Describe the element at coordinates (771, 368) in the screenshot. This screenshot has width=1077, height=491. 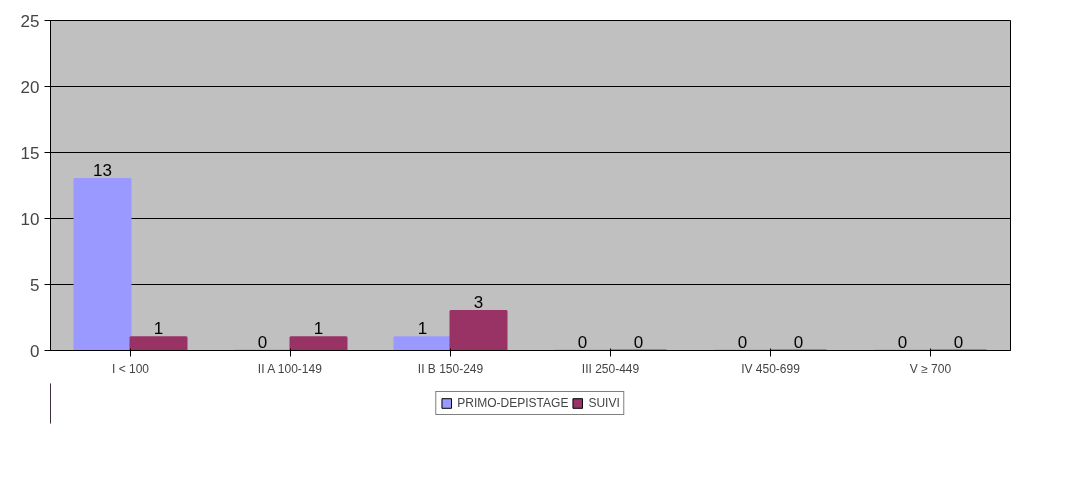
I see `x-tick-label: IV 450-699` at that location.